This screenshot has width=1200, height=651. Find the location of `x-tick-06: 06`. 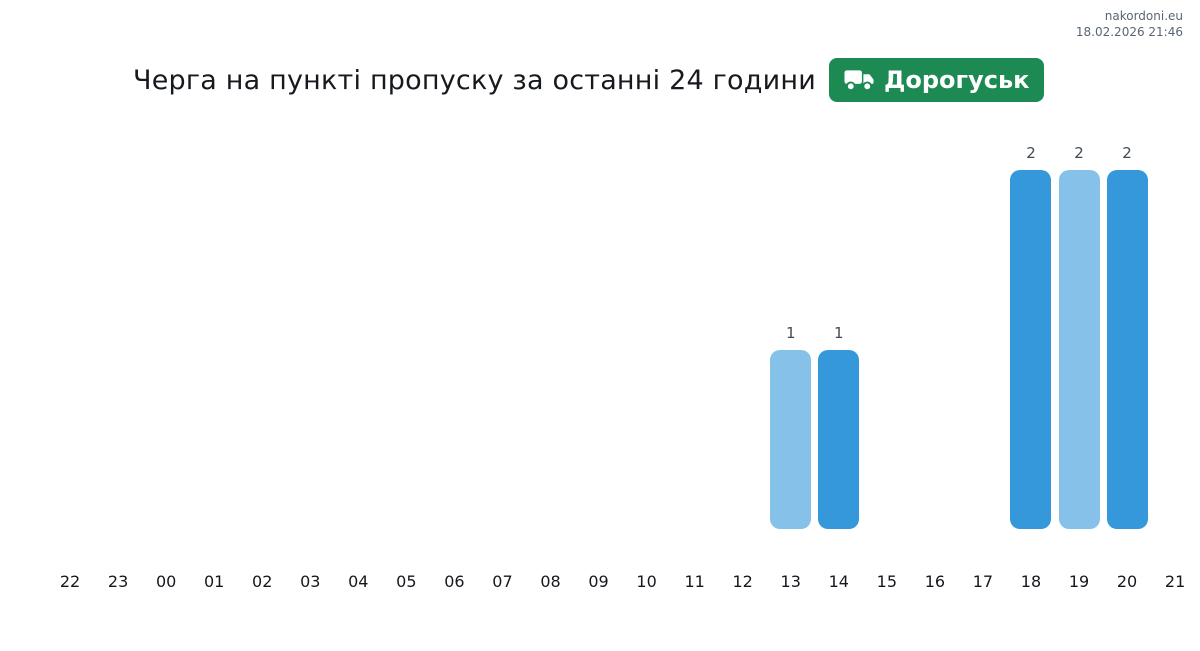

x-tick-06: 06 is located at coordinates (454, 581).